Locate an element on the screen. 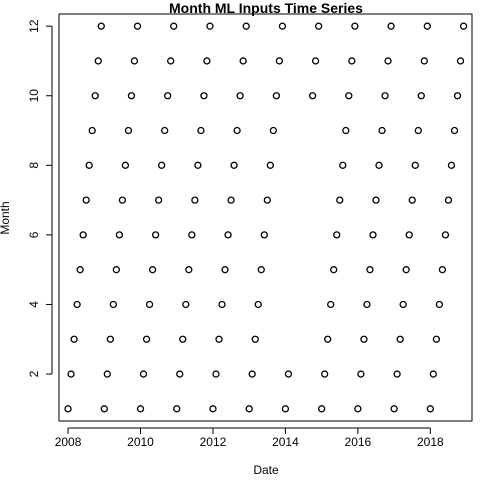 The image size is (480, 480). y-tick-label: 2 is located at coordinates (34, 373).